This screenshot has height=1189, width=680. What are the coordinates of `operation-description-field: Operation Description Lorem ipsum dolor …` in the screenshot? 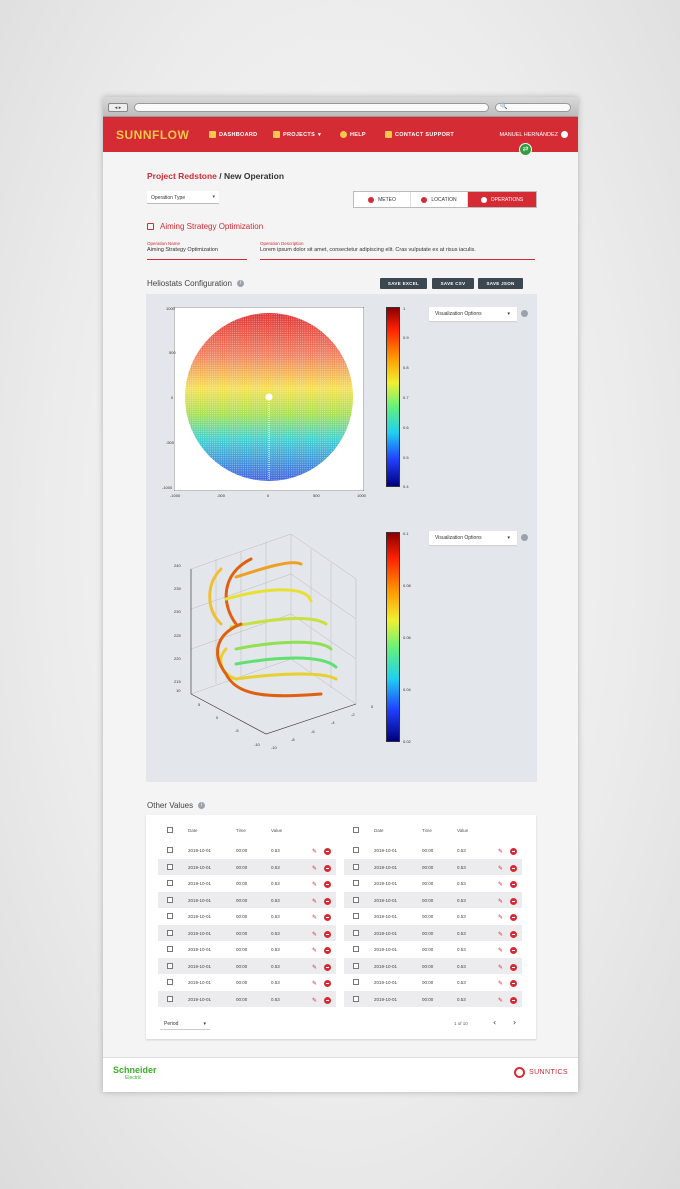 It's located at (397, 250).